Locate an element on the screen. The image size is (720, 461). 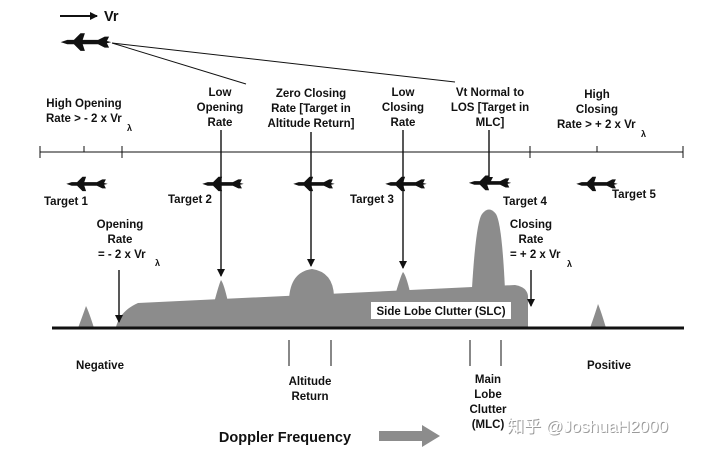
label-closing-rate: Closing Rate = + 2 x Vr λ is located at coordinates (541, 244).